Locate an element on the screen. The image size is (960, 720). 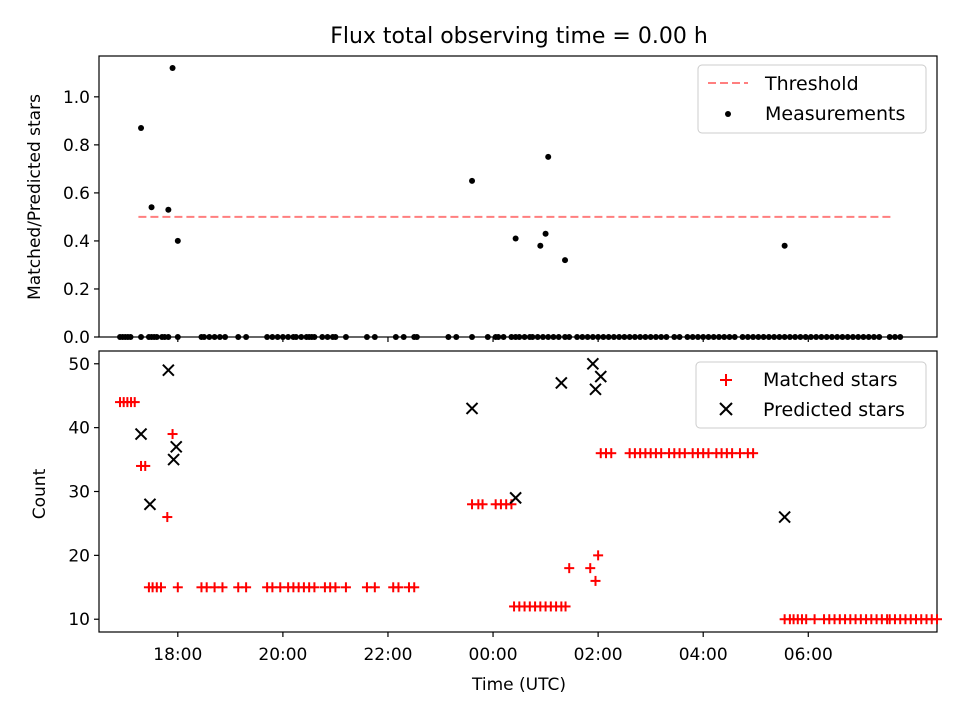
bottom-y-tick-label: 50 is located at coordinates (79, 365).